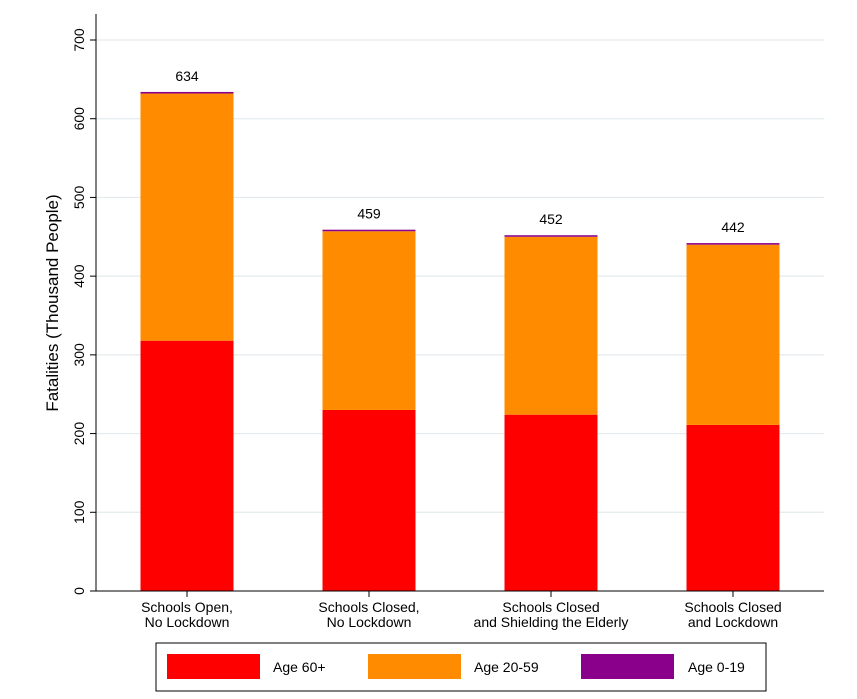  What do you see at coordinates (369, 214) in the screenshot?
I see `bar-total-label: 459` at bounding box center [369, 214].